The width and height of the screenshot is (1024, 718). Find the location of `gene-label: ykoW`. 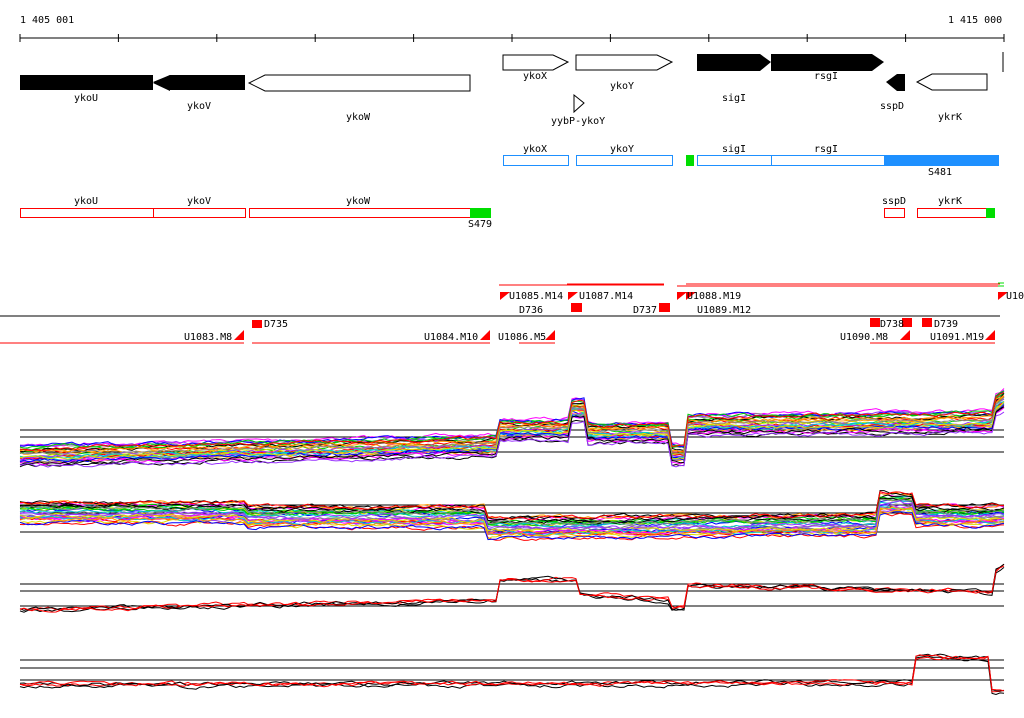

gene-label: ykoW is located at coordinates (358, 117).